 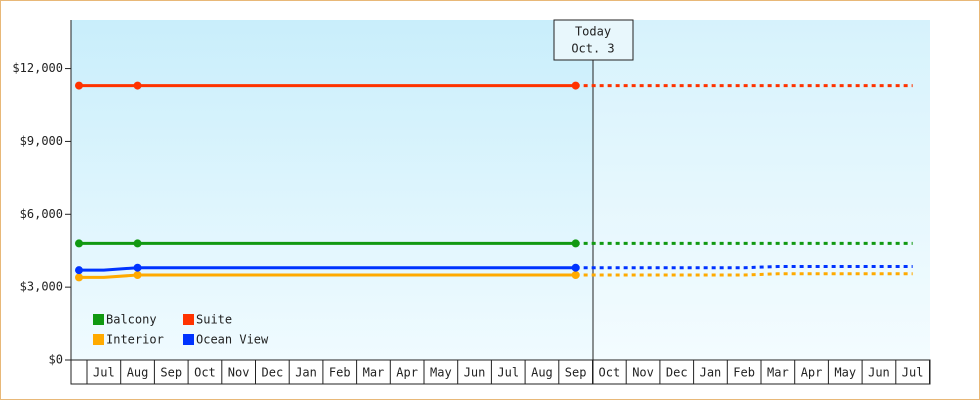 What do you see at coordinates (131, 320) in the screenshot?
I see `legend-label: Balcony` at bounding box center [131, 320].